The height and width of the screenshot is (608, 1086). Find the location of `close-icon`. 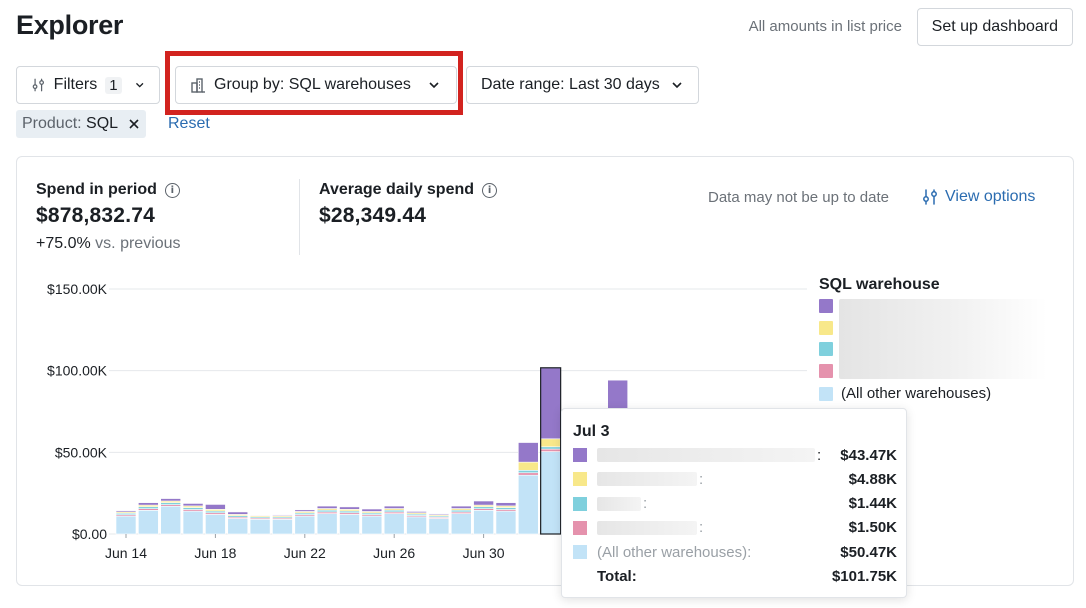

close-icon is located at coordinates (134, 124).